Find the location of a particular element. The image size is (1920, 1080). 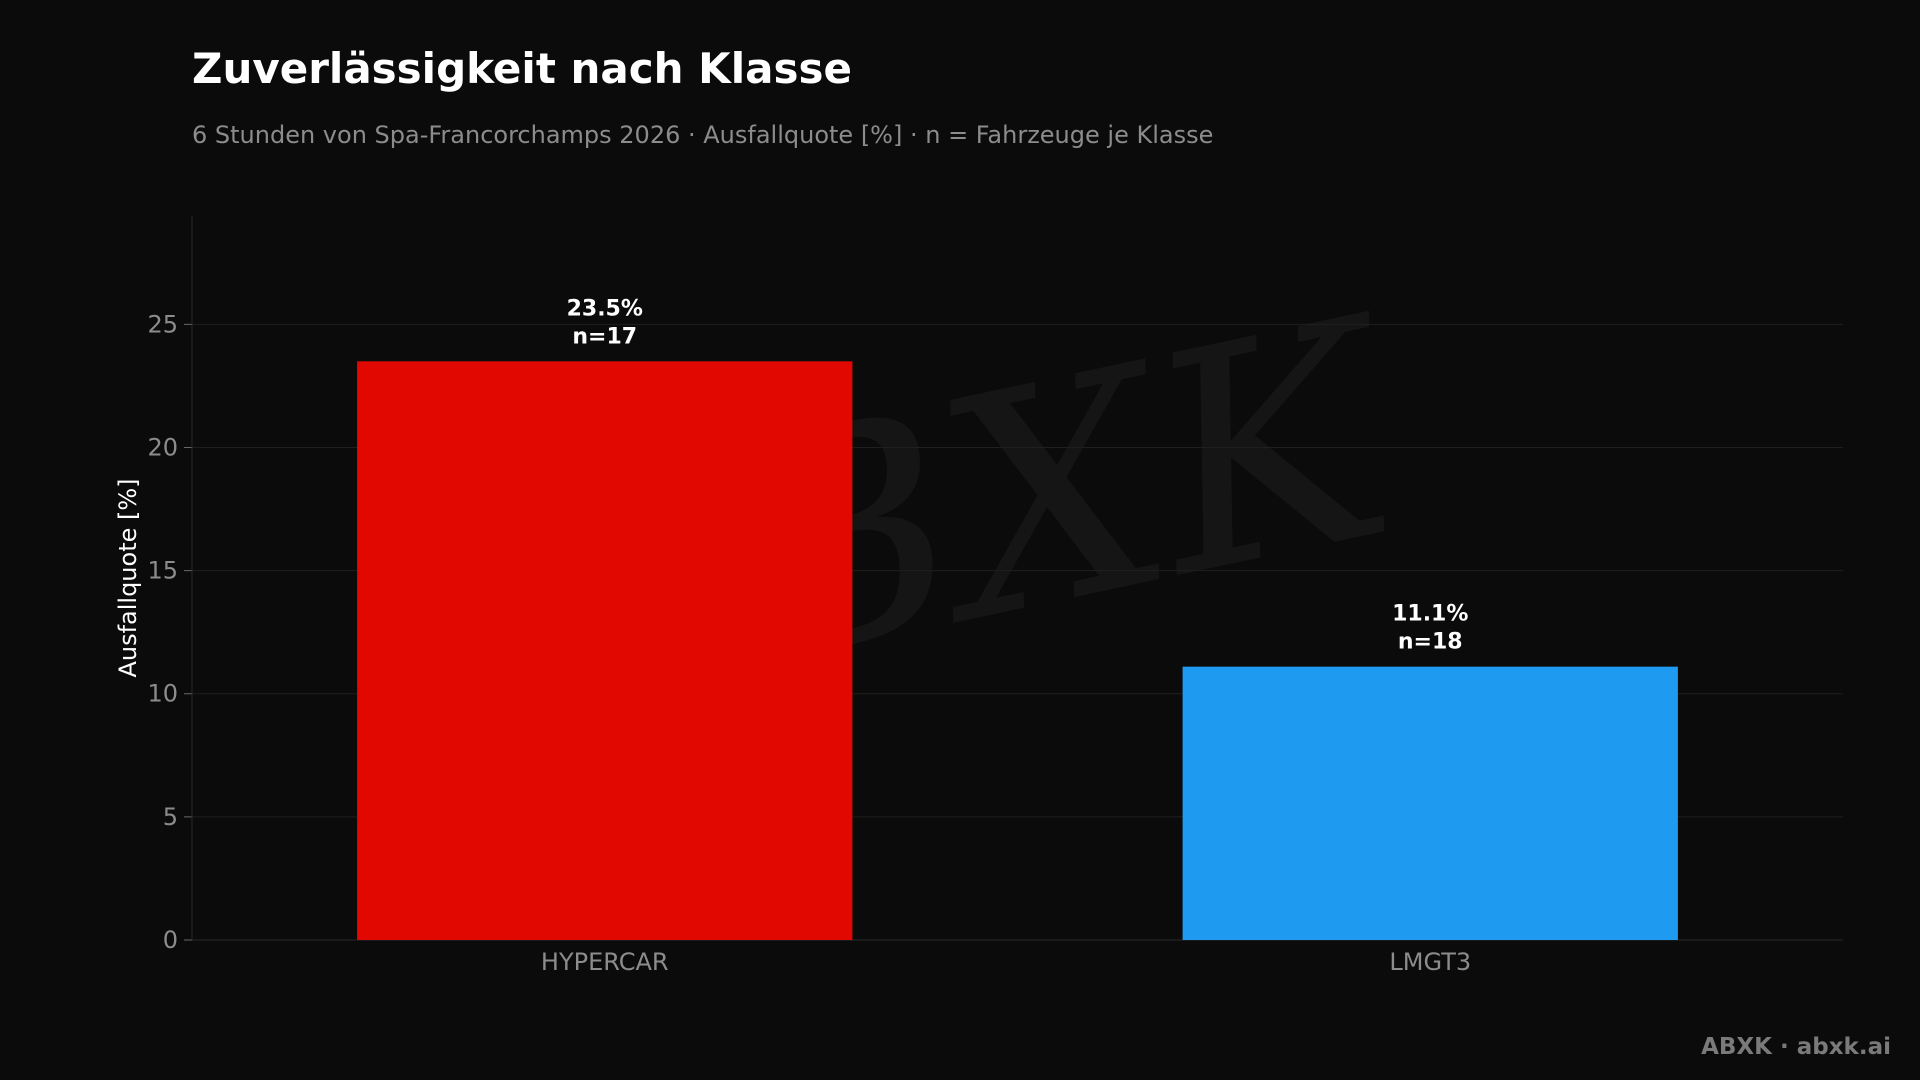

y-tick-label: 10 is located at coordinates (162, 694).